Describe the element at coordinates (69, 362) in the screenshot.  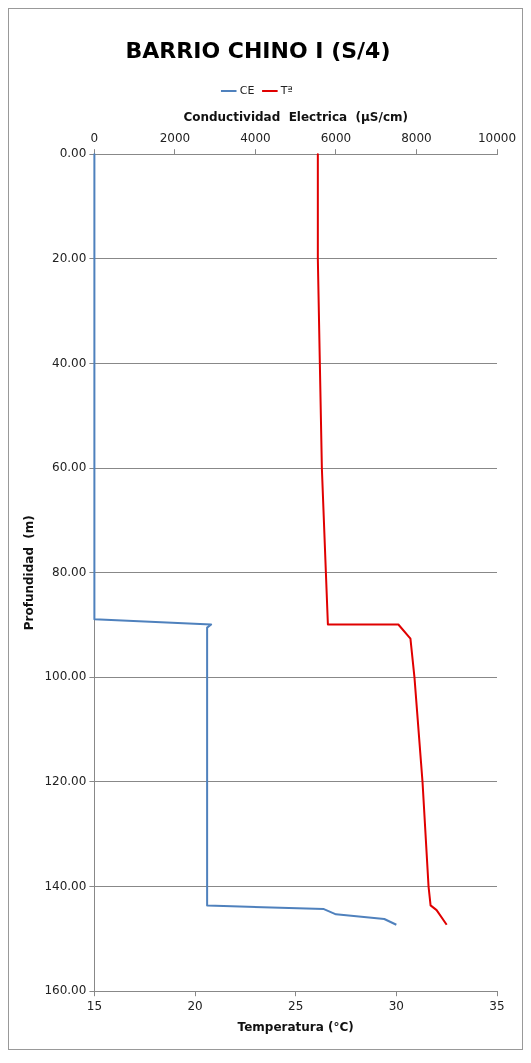
I see `y-tick-label: 40.00` at that location.